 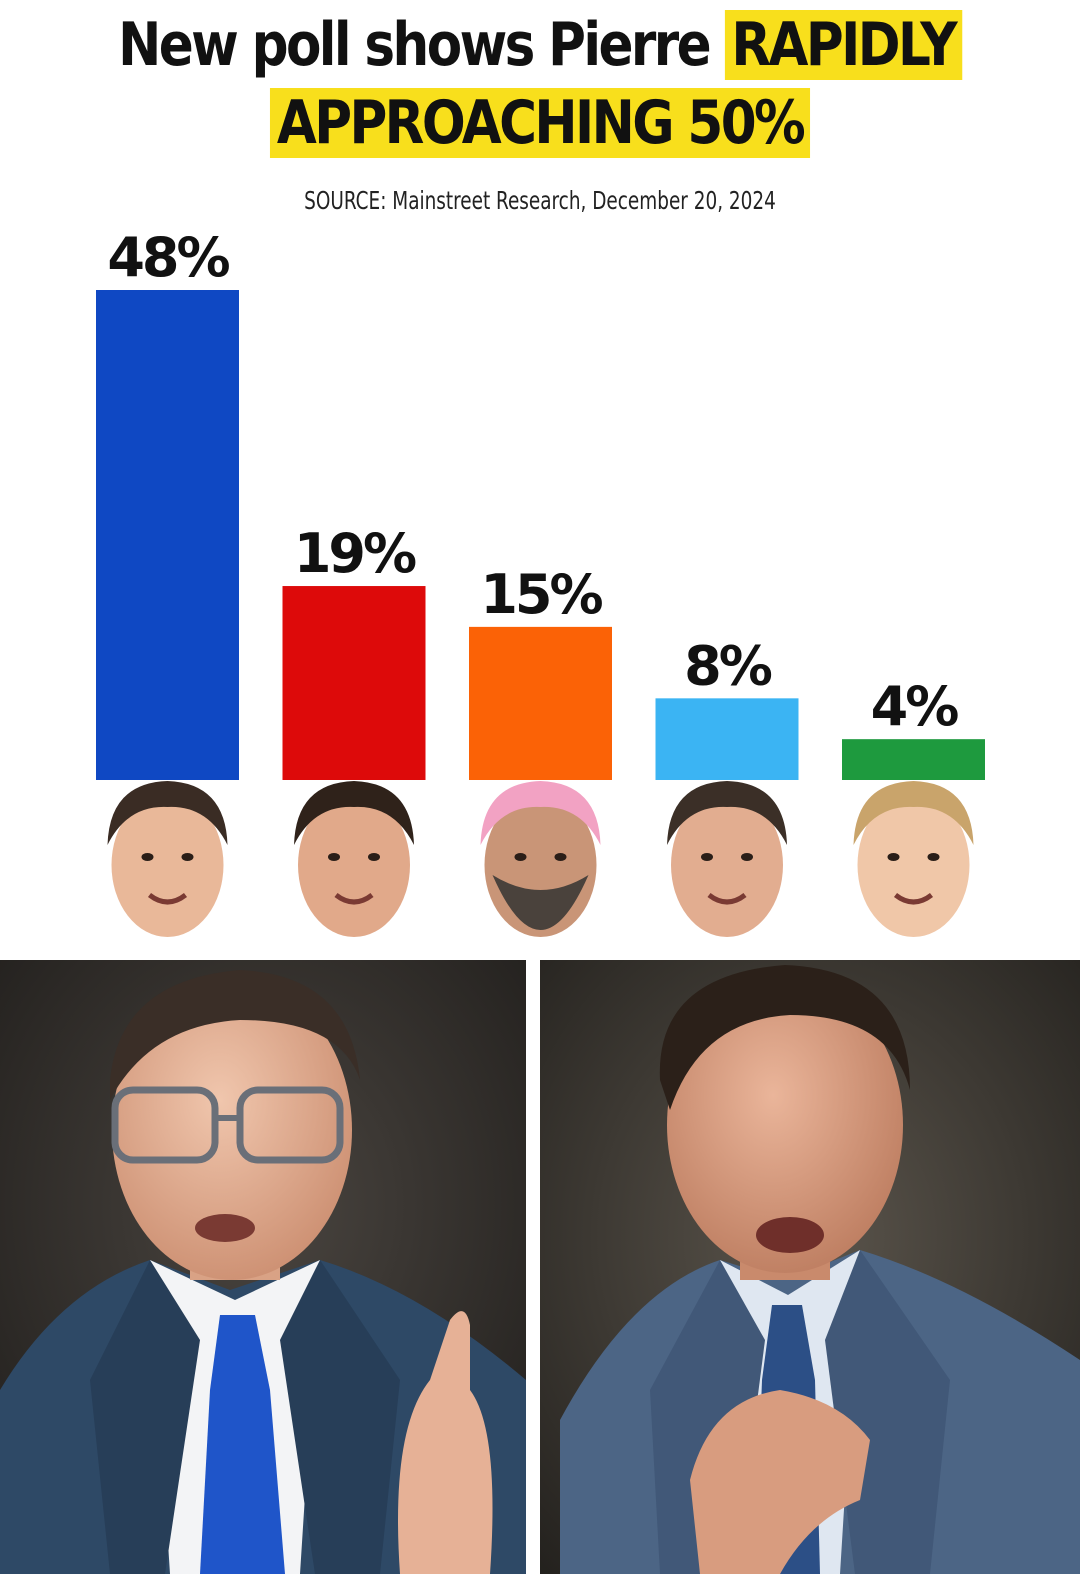 I want to click on bar-value-label-5: 4%, so click(x=915, y=706).